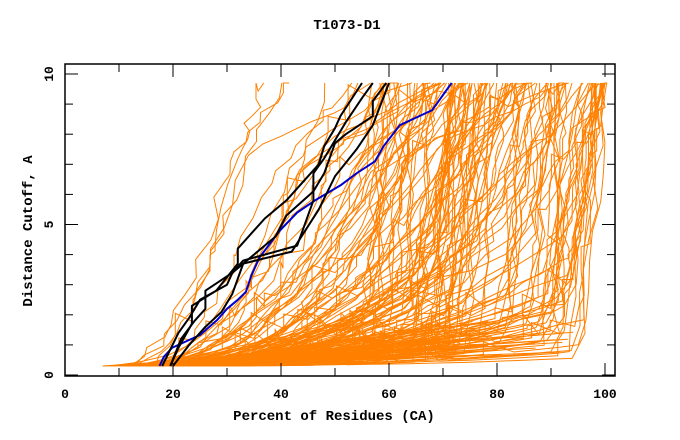 This screenshot has width=680, height=440. Describe the element at coordinates (497, 394) in the screenshot. I see `x-tick-label: 80` at that location.